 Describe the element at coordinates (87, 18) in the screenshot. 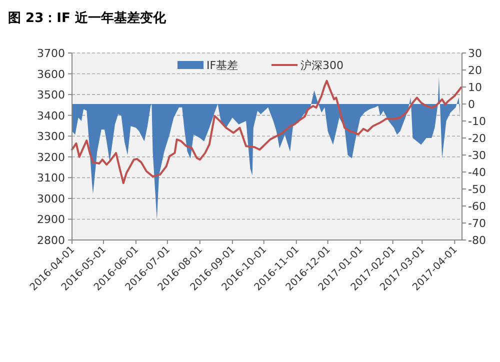

I see `title: 图 23：IF 近一年基差变化` at that location.